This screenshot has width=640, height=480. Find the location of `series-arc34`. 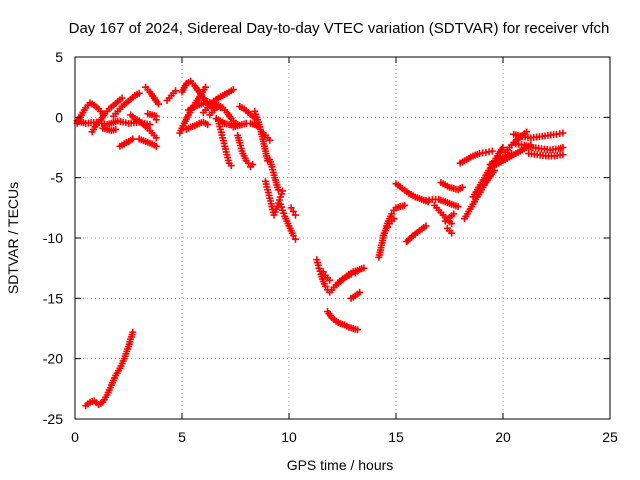

series-arc34 is located at coordinates (359, 270).